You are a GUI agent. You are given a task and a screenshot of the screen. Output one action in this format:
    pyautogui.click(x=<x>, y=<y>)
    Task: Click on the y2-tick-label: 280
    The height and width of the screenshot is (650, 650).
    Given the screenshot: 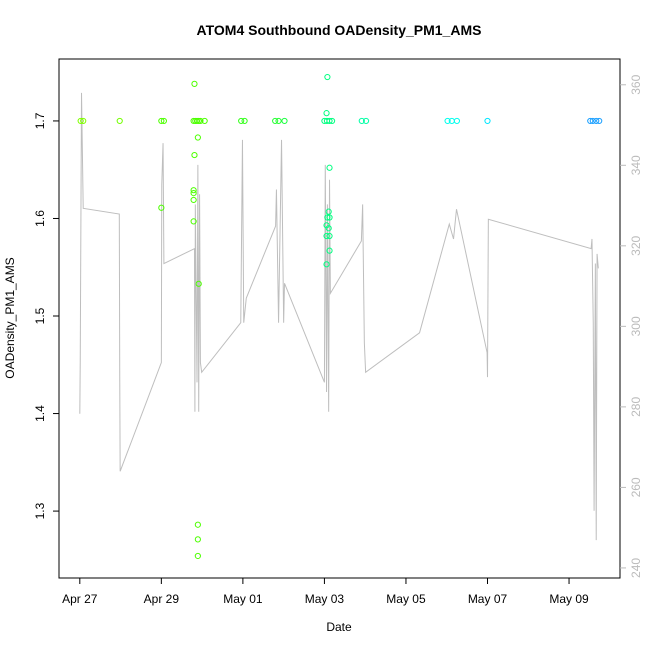 What is the action you would take?
    pyautogui.click(x=636, y=407)
    